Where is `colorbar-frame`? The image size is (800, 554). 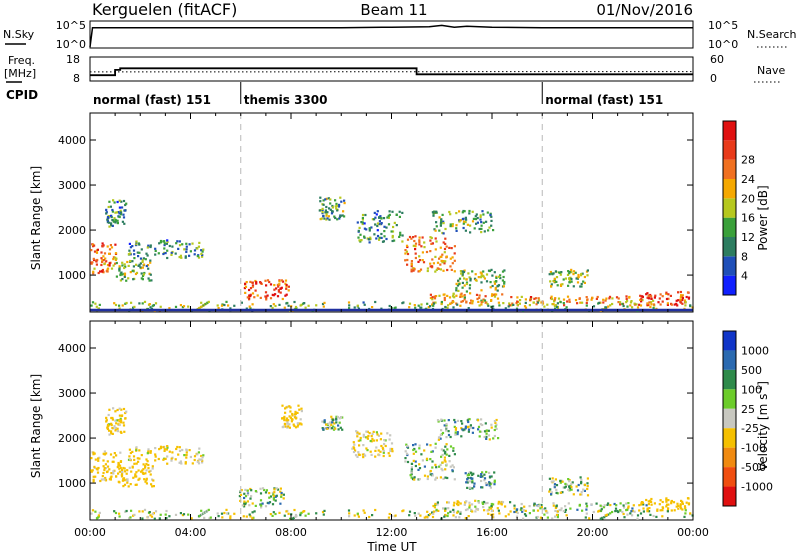 colorbar-frame is located at coordinates (729, 418).